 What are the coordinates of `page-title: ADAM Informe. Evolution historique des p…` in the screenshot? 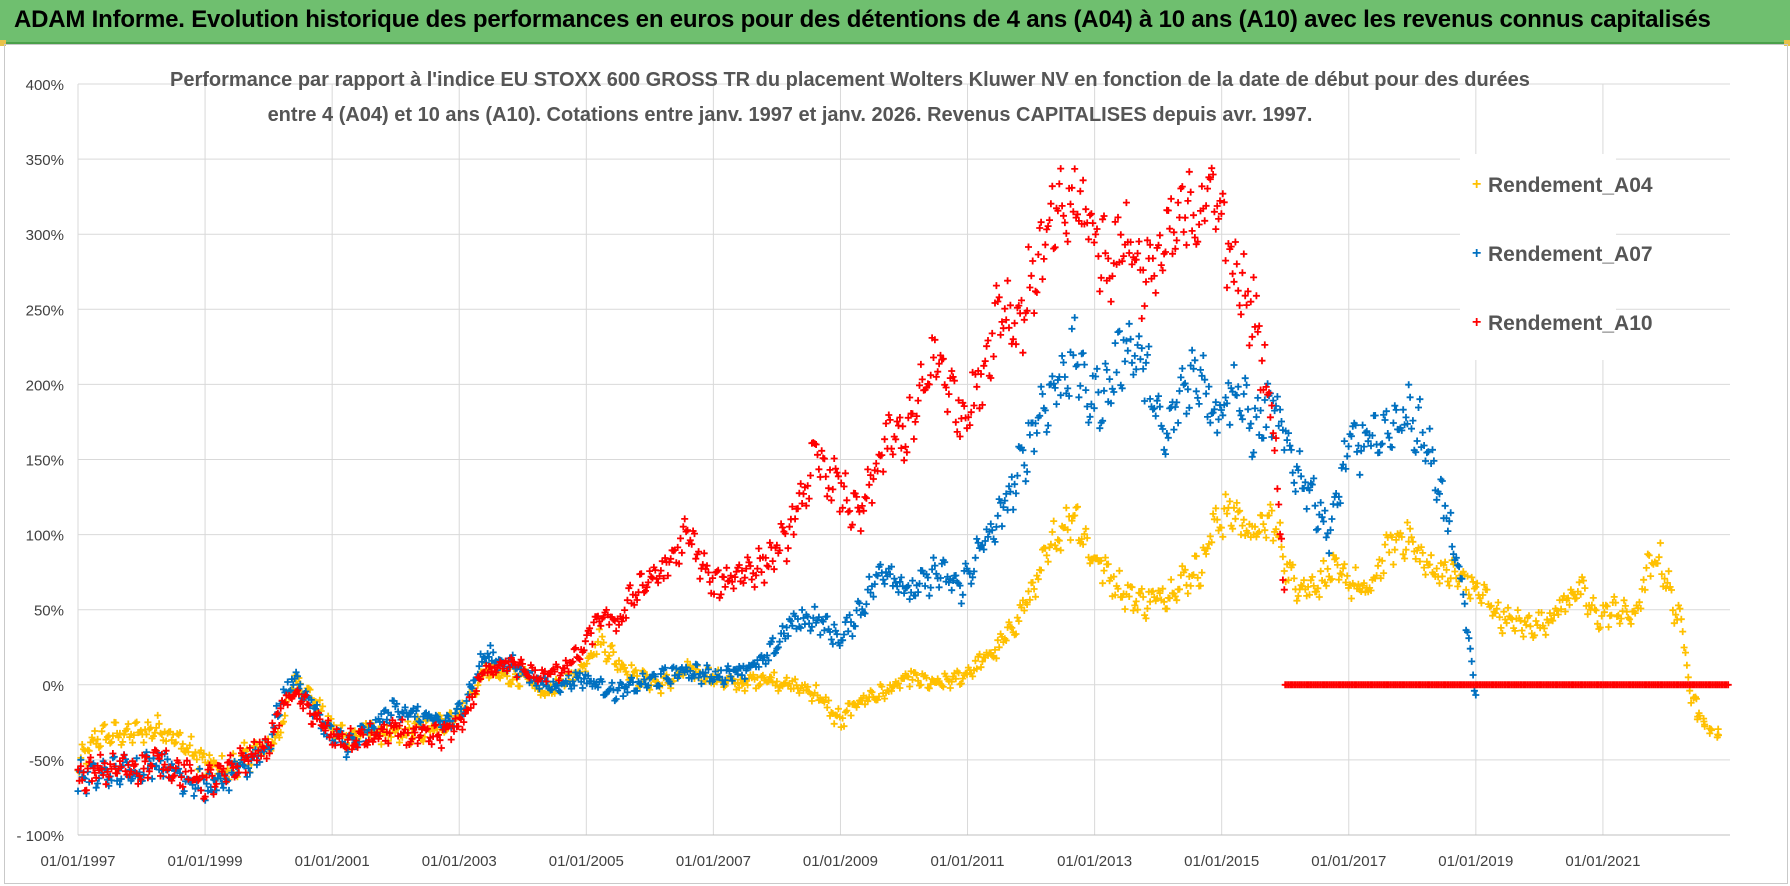 It's located at (862, 19).